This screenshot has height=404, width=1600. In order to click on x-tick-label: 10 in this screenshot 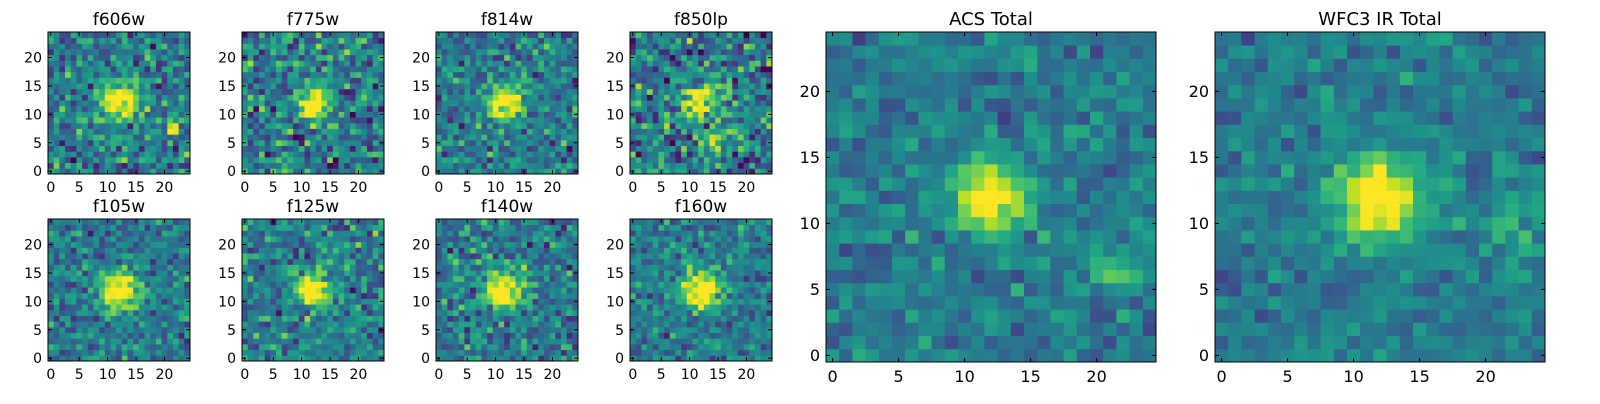, I will do `click(496, 375)`.